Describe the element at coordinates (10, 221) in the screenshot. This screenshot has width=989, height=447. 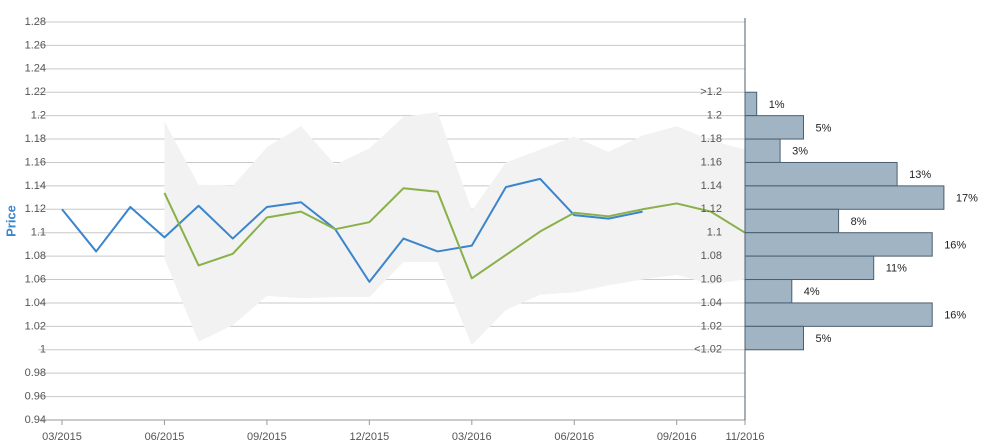
I see `y-axis-label: Price` at that location.